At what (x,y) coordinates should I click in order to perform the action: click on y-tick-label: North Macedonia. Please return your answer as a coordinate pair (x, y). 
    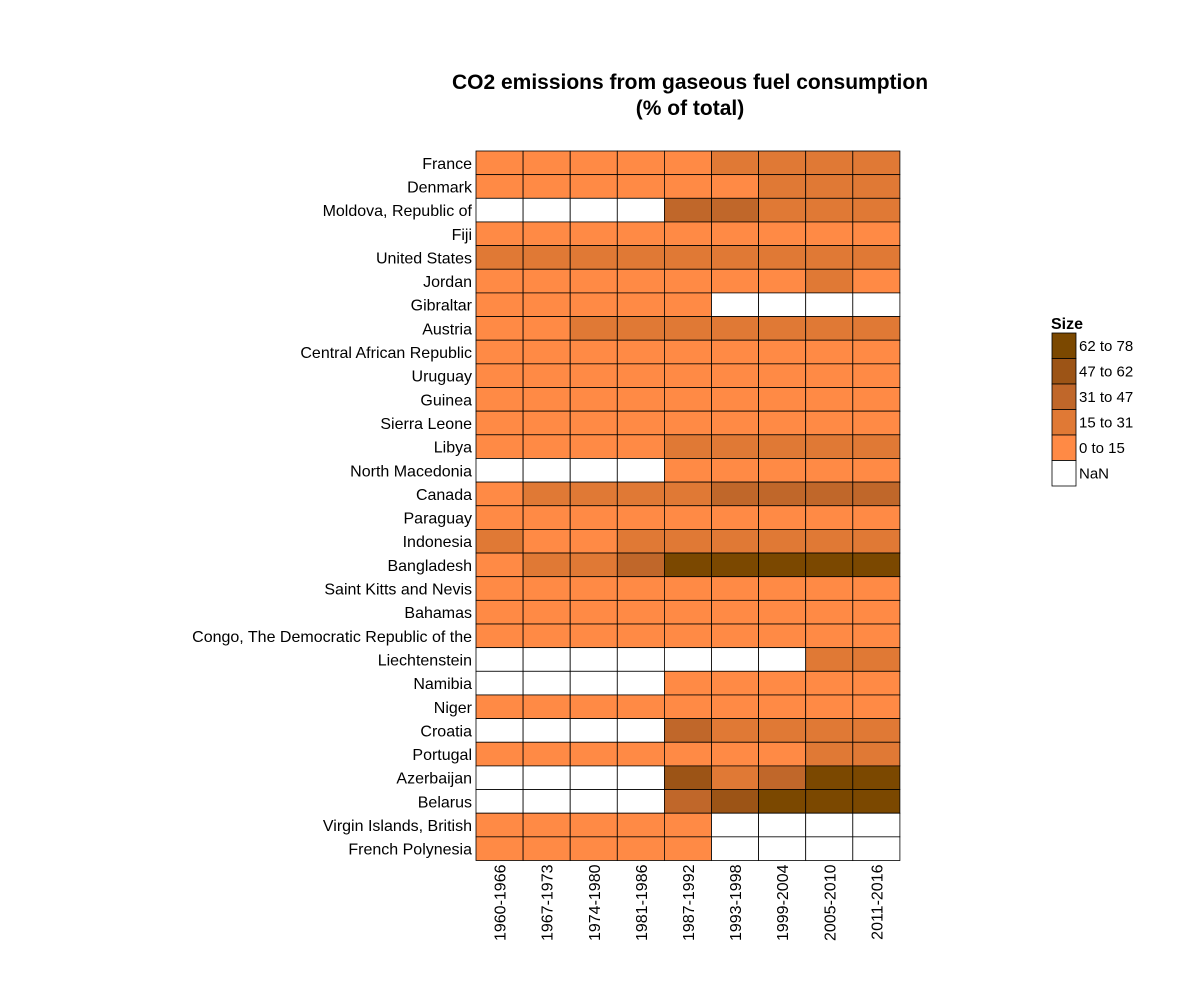
    Looking at the image, I should click on (411, 471).